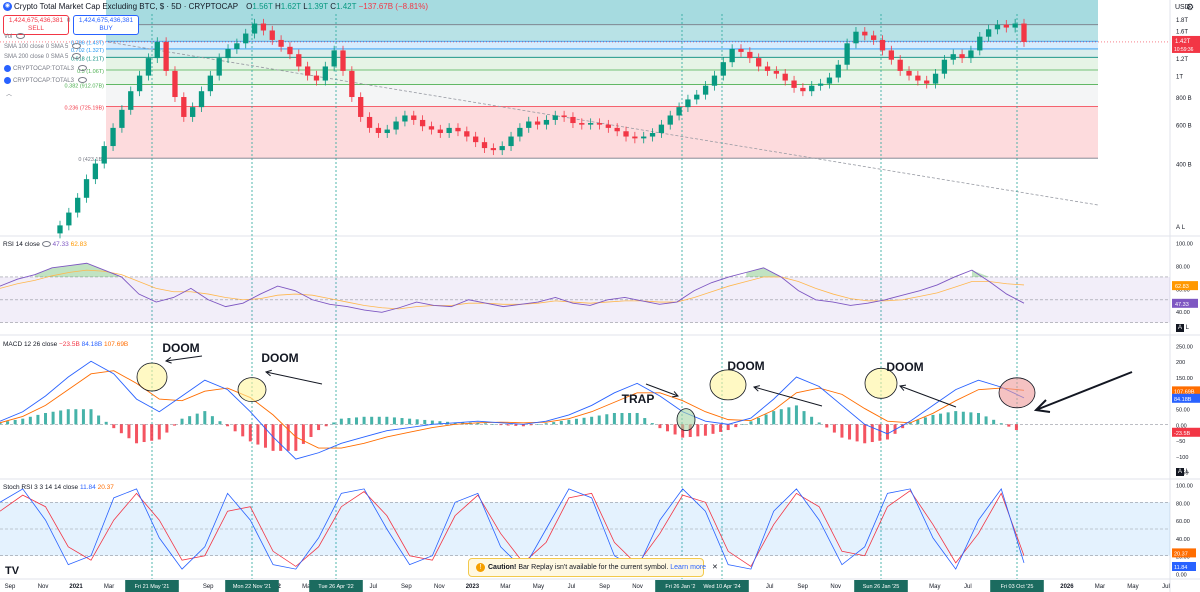  What do you see at coordinates (21, 244) in the screenshot?
I see `rsi-title: RSI 14 close` at bounding box center [21, 244].